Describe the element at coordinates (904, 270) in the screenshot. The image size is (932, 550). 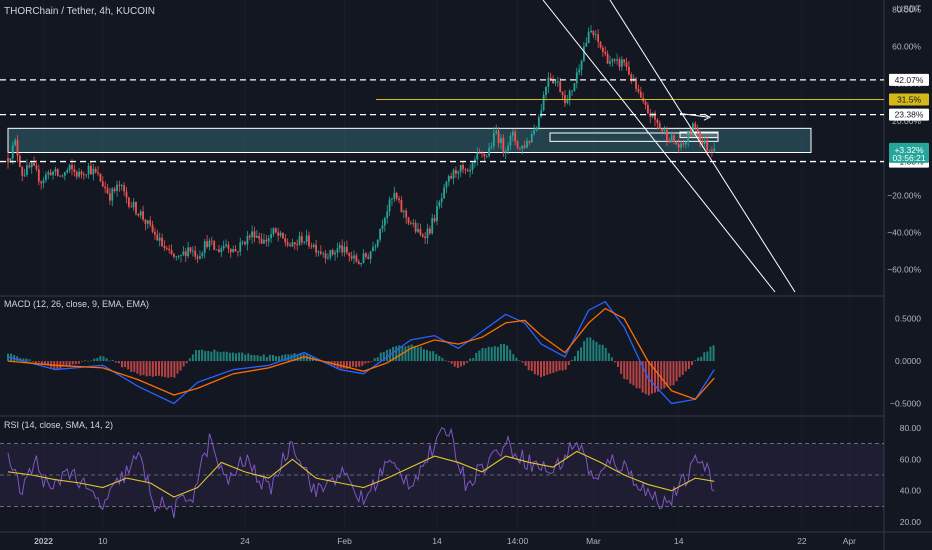
I see `price-tick-label: −60.00%` at that location.